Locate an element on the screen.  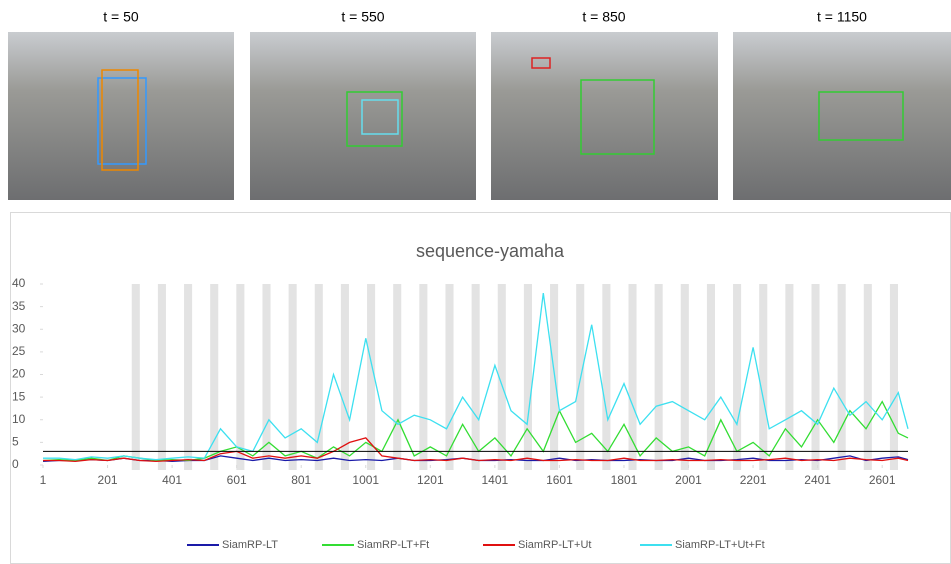
x-tick-label: 801 is located at coordinates (301, 480).